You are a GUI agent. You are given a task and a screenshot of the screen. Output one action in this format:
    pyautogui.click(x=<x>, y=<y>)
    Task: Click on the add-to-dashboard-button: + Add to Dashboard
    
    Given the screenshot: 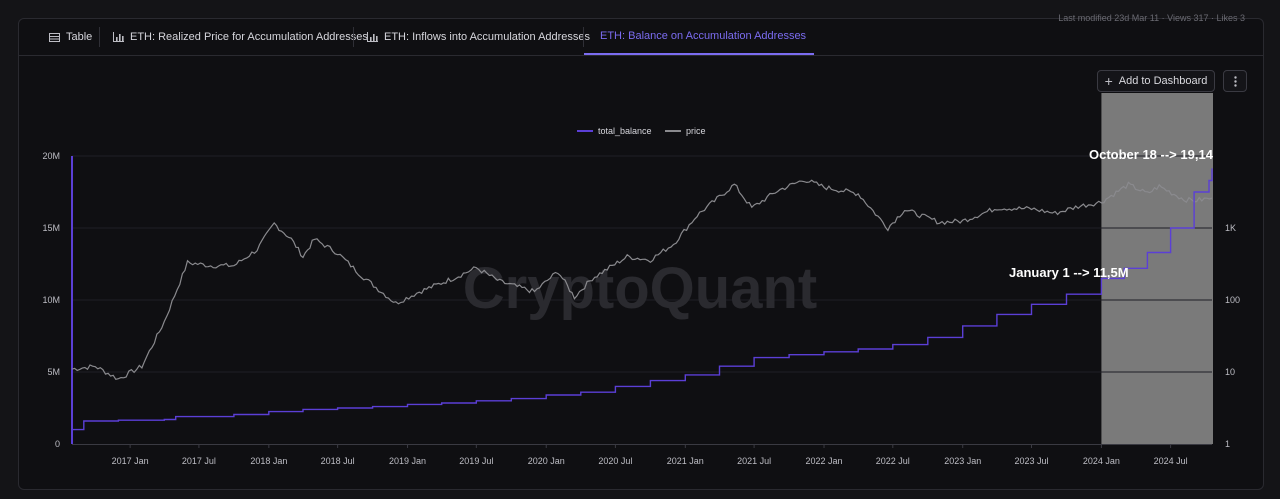 What is the action you would take?
    pyautogui.click(x=1156, y=81)
    